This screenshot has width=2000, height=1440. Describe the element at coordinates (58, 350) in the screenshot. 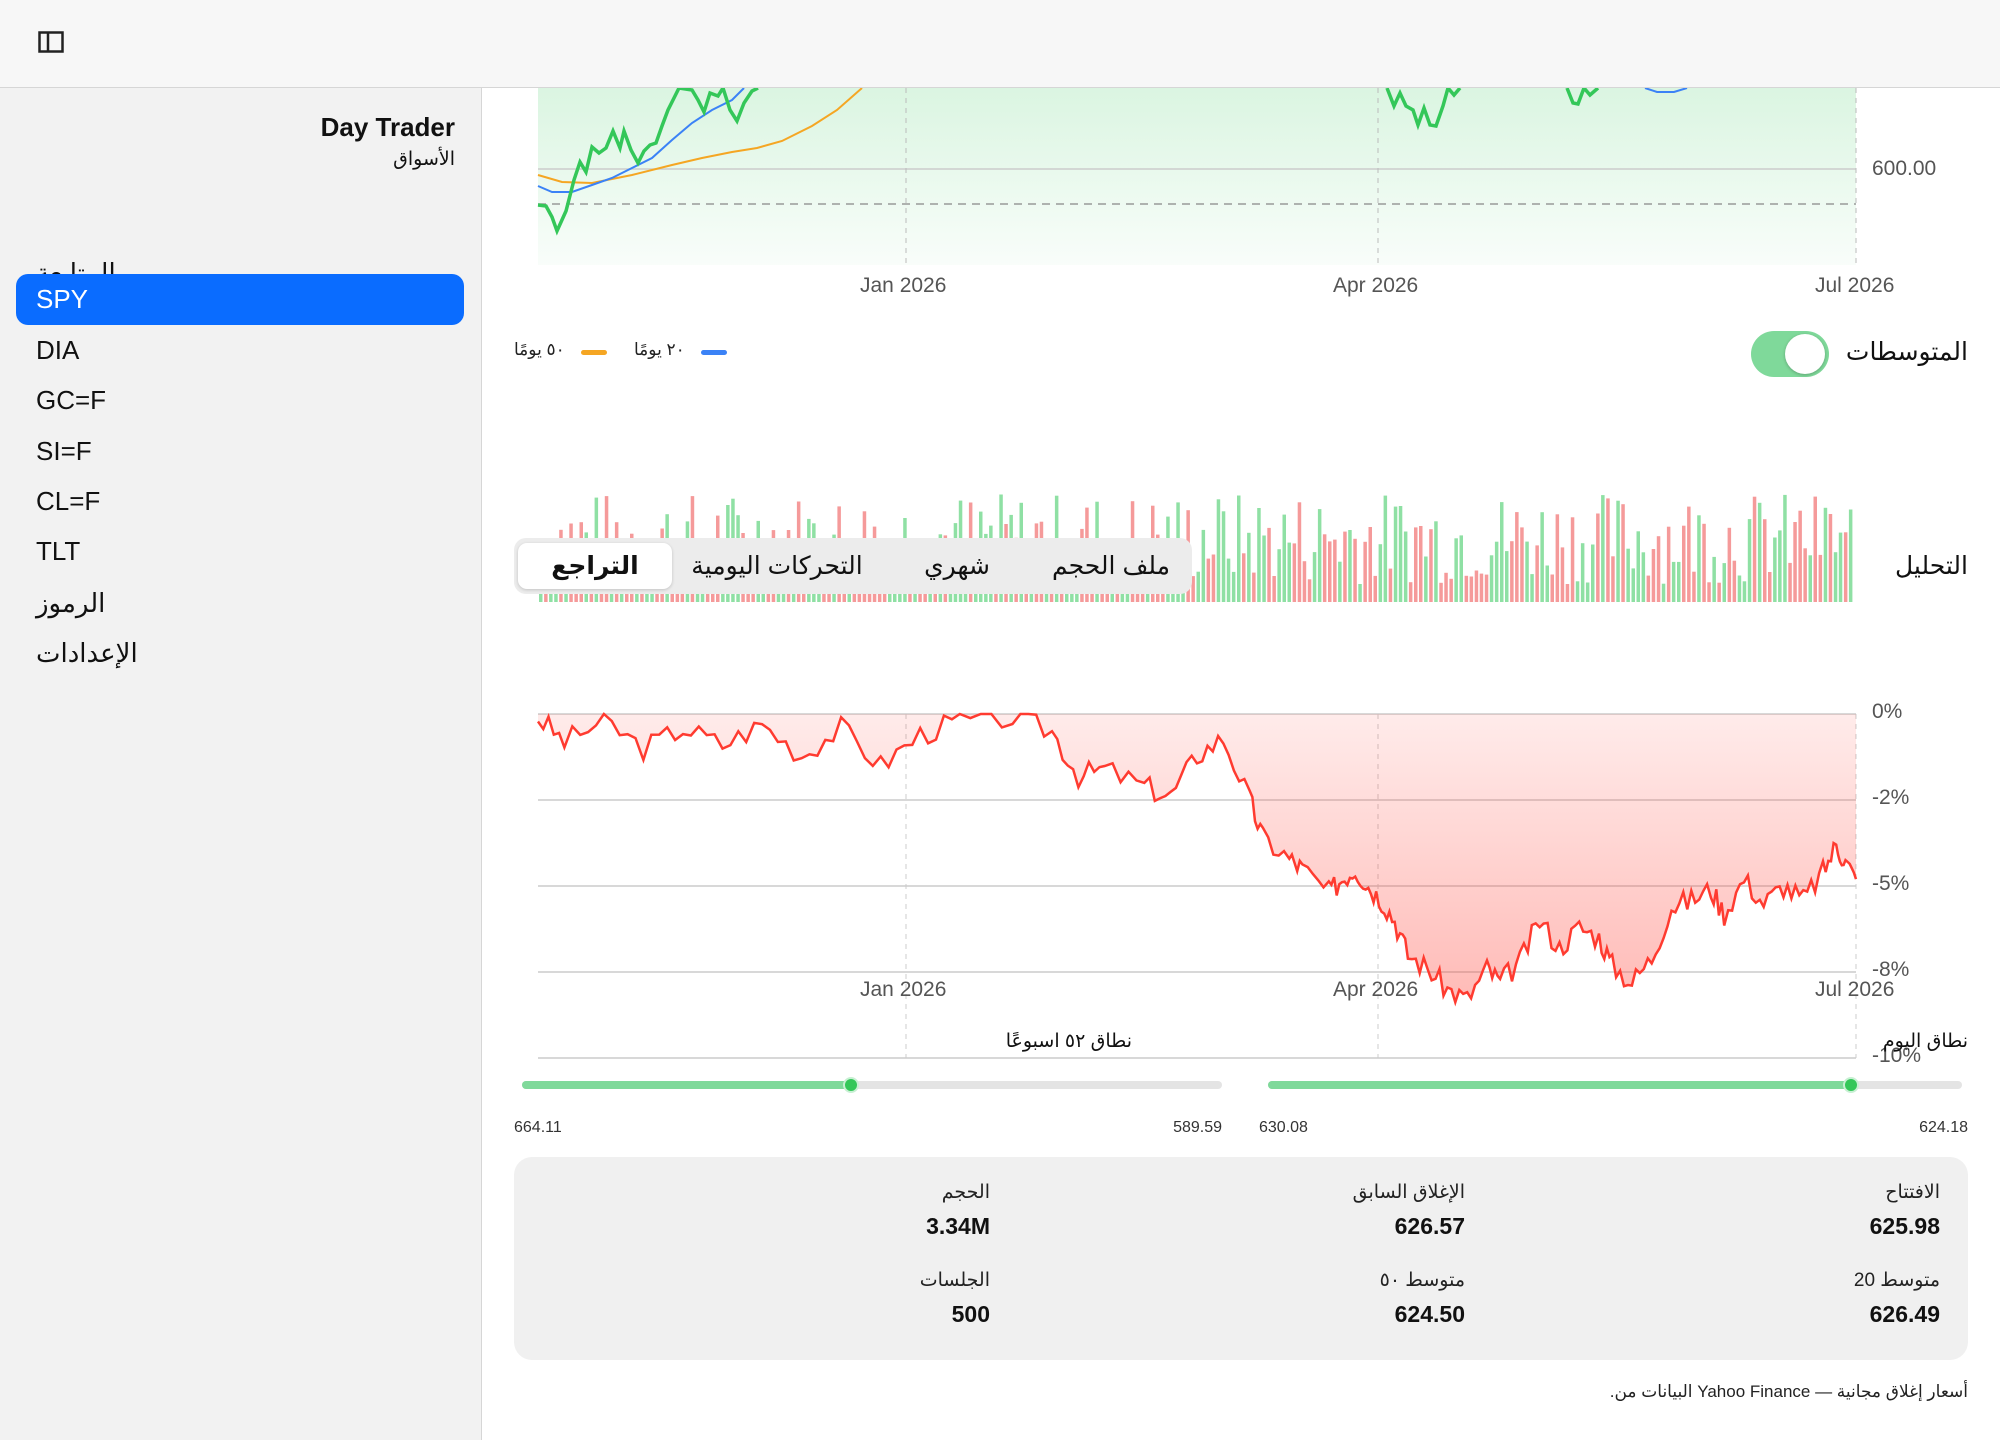

I see `sidebar-item-label: DIA` at that location.